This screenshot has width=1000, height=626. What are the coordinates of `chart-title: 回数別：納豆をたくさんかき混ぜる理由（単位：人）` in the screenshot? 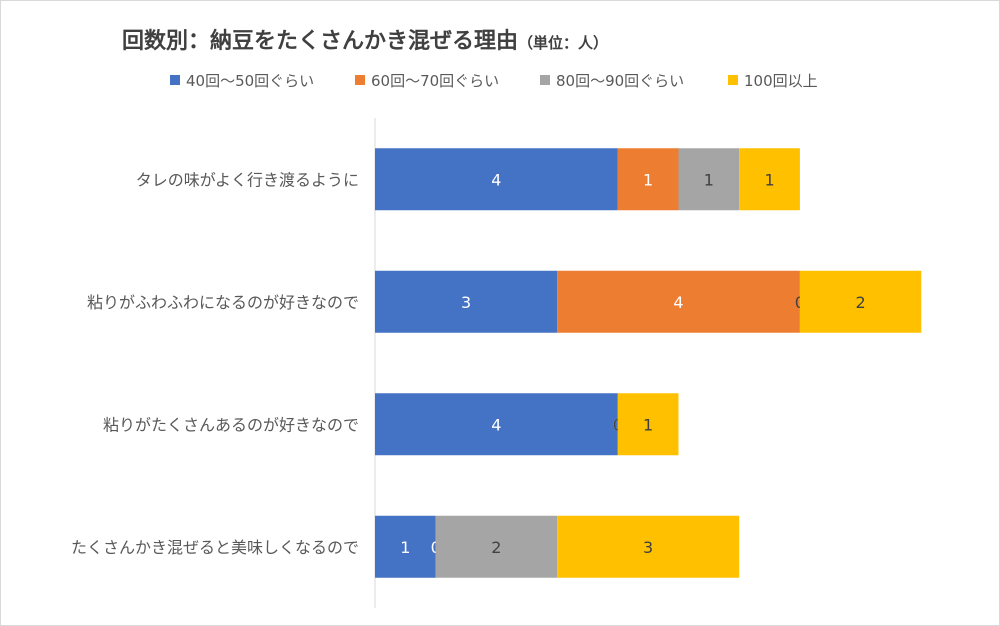 It's located at (365, 41).